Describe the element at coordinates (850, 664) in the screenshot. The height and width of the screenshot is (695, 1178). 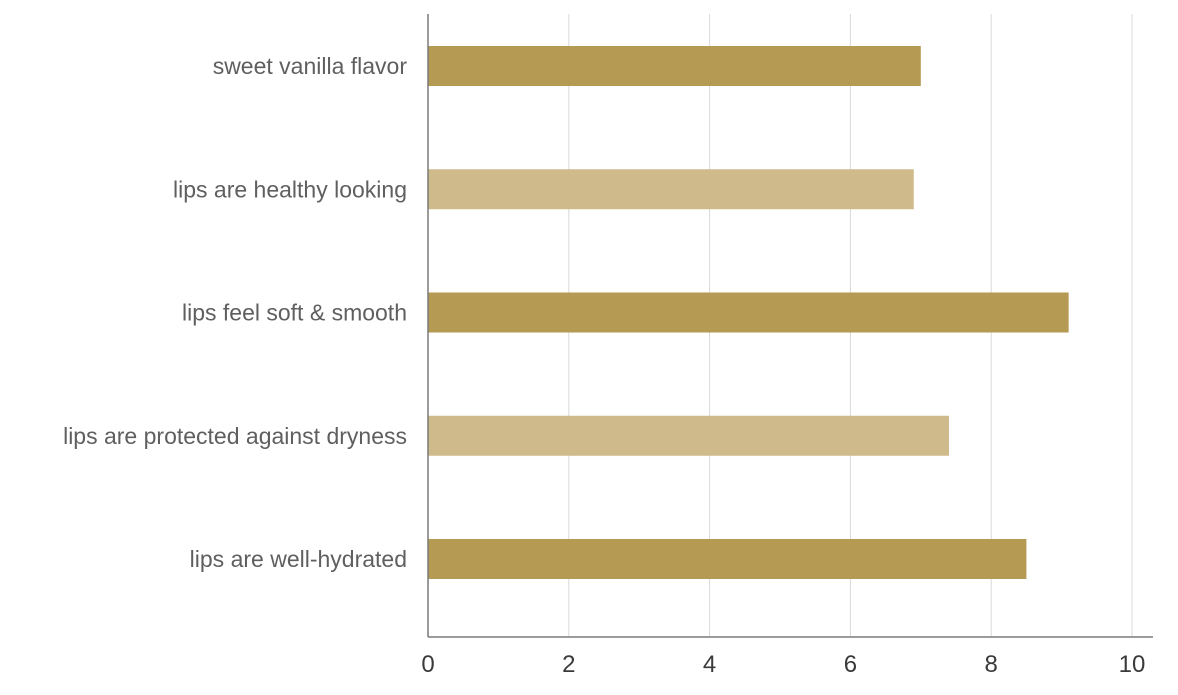
I see `x-tick-label: 6` at that location.